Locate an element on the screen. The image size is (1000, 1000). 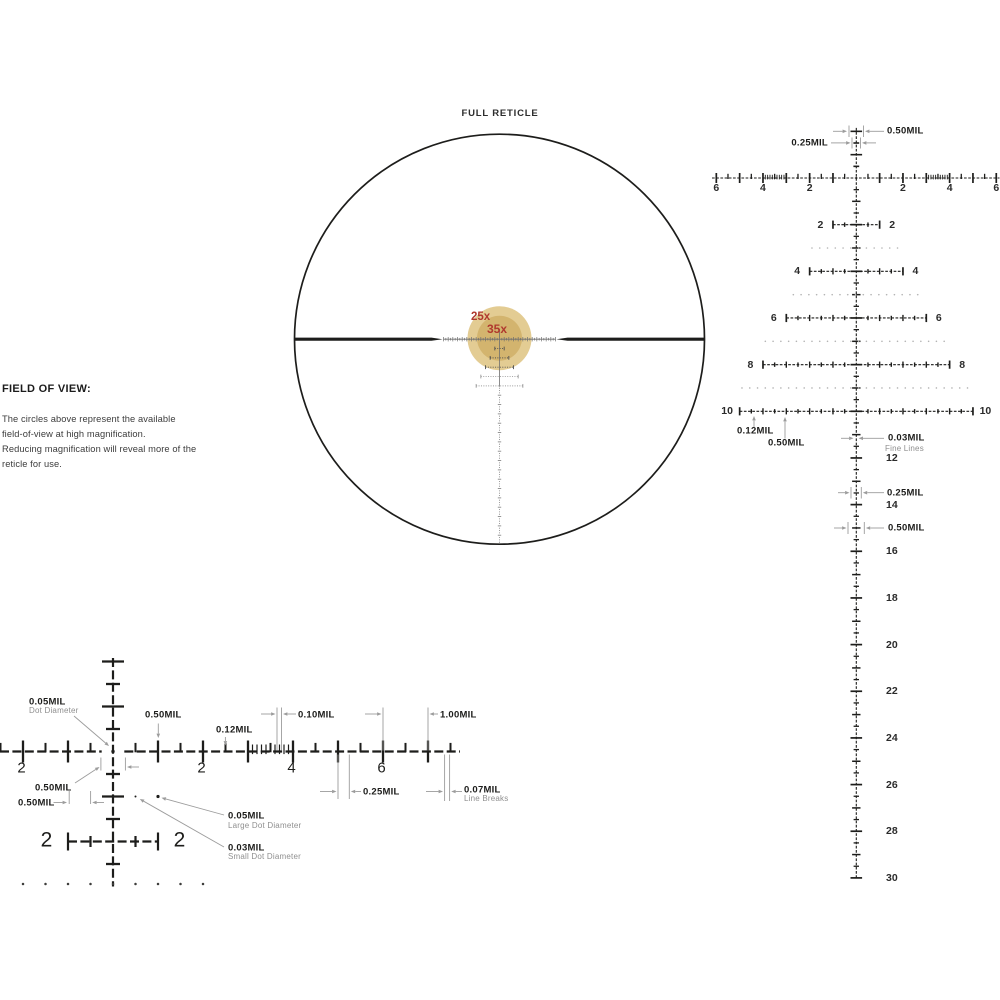
mil-number: 28 is located at coordinates (892, 830).